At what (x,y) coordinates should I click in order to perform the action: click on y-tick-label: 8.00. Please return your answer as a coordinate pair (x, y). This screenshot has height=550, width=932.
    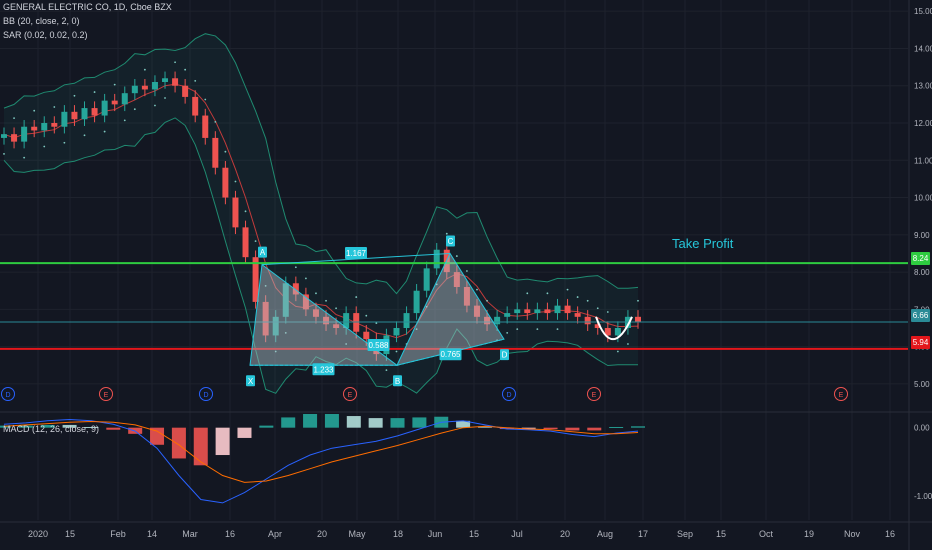
    Looking at the image, I should click on (922, 272).